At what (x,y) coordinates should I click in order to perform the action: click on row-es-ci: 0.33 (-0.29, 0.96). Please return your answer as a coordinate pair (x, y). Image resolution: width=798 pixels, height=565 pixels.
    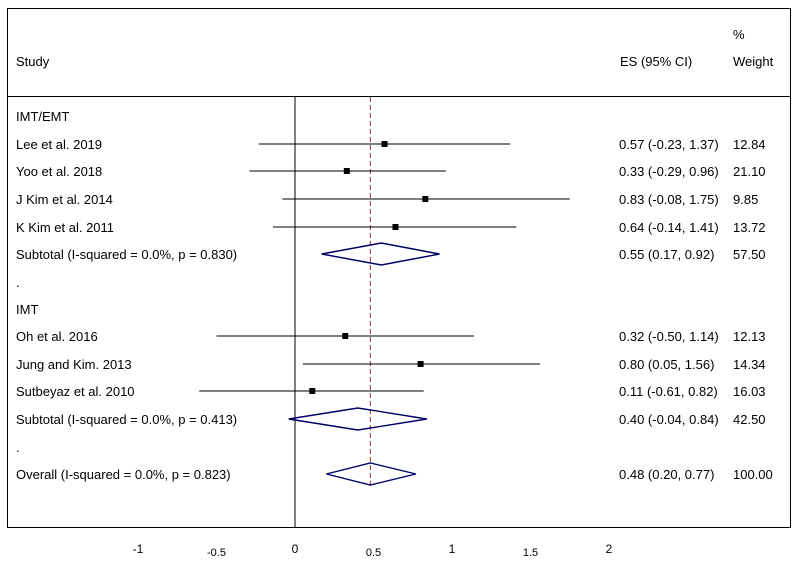
    Looking at the image, I should click on (669, 171).